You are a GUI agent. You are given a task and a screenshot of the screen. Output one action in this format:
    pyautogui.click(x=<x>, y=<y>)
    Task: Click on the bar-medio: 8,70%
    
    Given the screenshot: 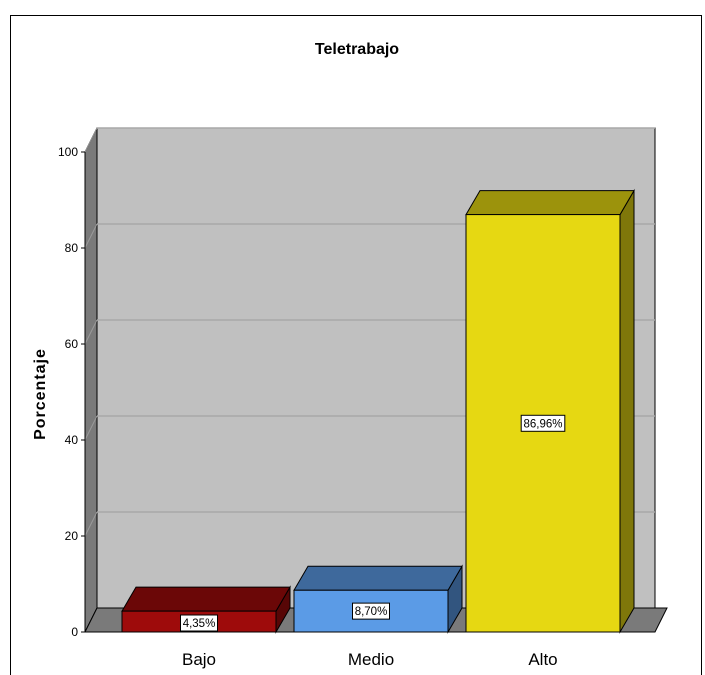 What is the action you would take?
    pyautogui.click(x=378, y=599)
    